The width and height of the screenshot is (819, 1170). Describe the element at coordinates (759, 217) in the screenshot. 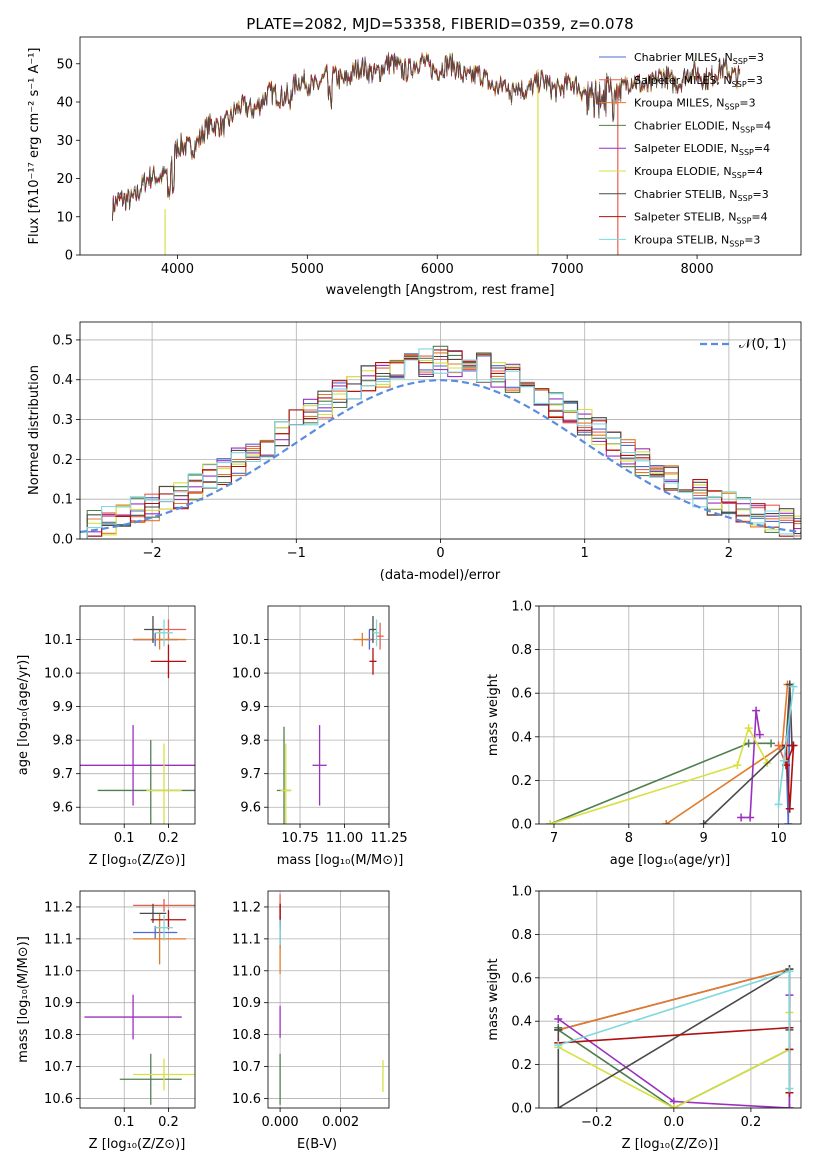

I see `legend-suffix: =4` at that location.